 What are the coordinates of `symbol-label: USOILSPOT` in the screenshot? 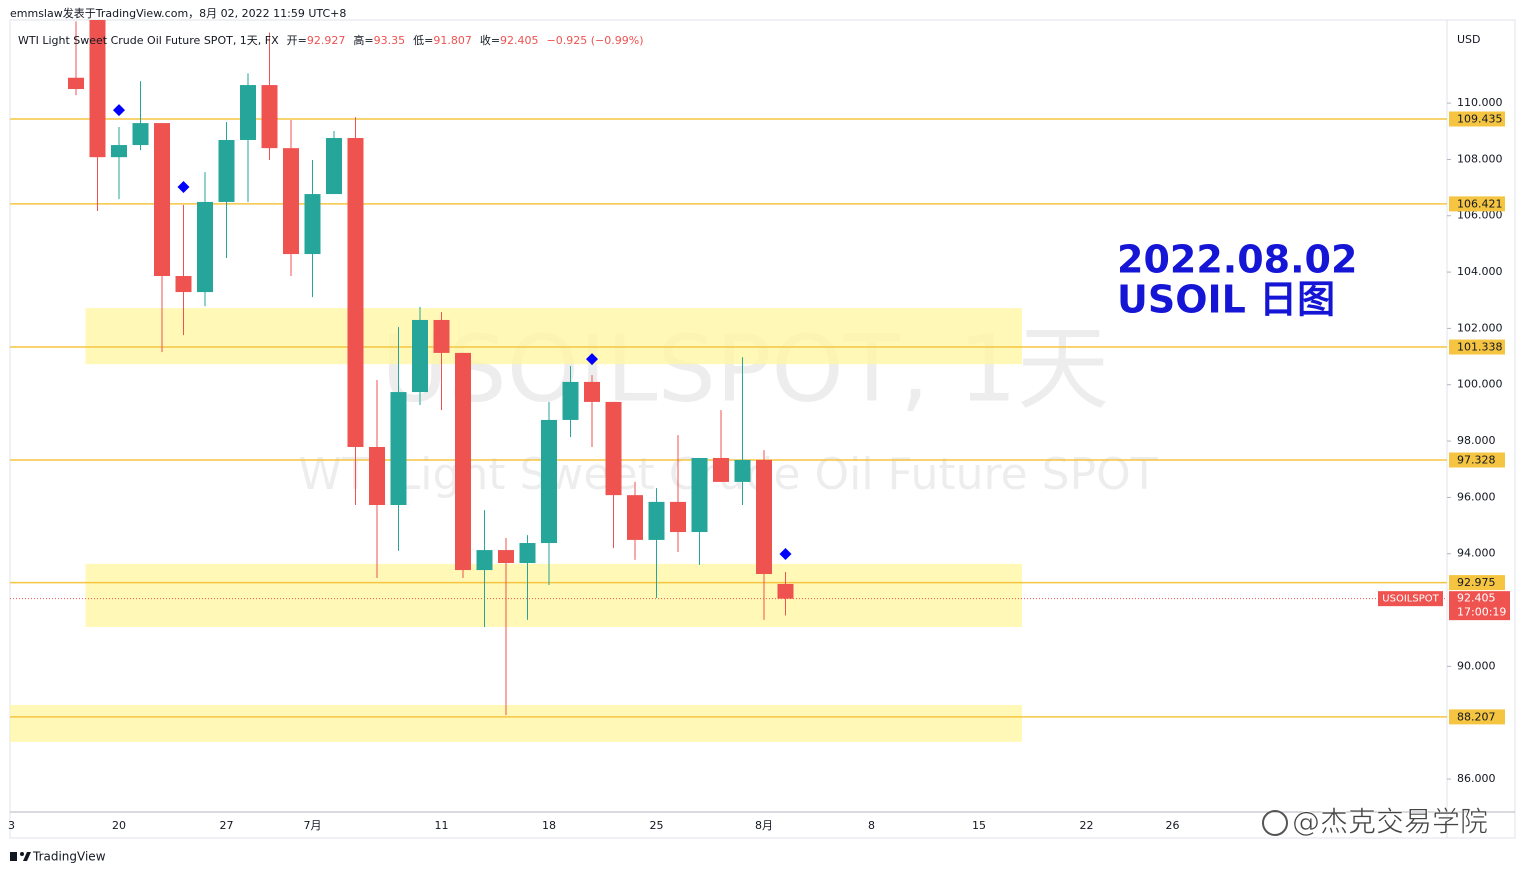 It's located at (1410, 599).